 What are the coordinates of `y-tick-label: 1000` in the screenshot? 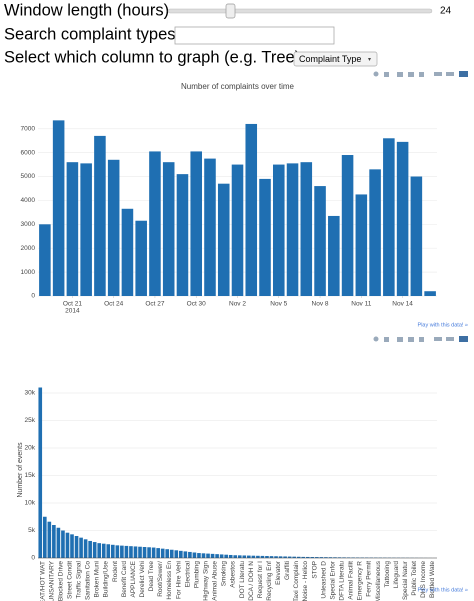 It's located at (28, 272).